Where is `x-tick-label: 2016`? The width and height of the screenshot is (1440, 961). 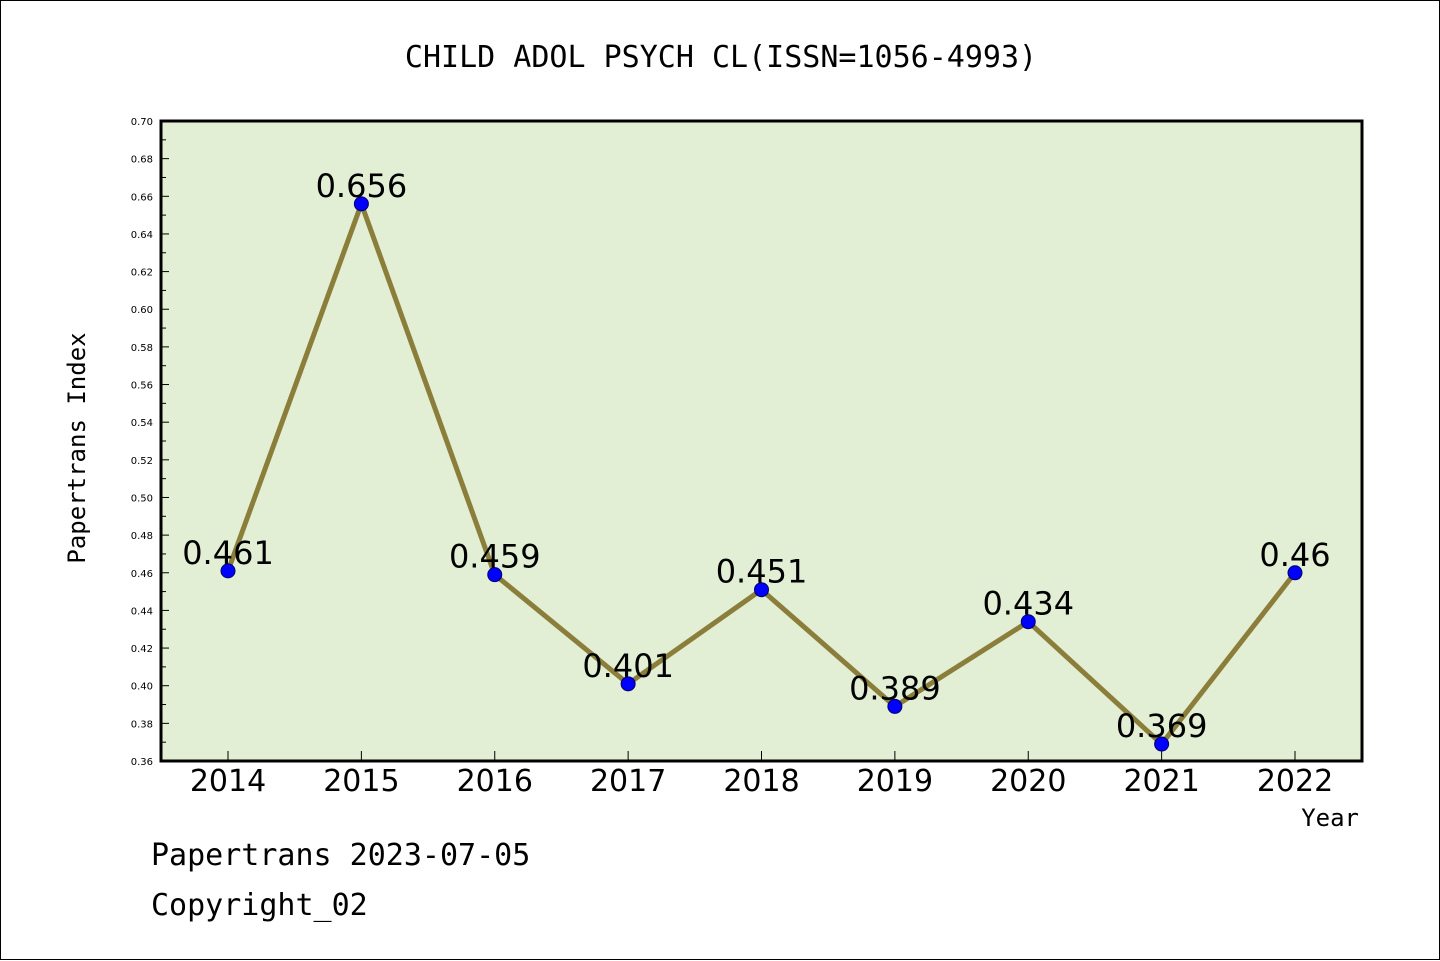 x-tick-label: 2016 is located at coordinates (495, 781).